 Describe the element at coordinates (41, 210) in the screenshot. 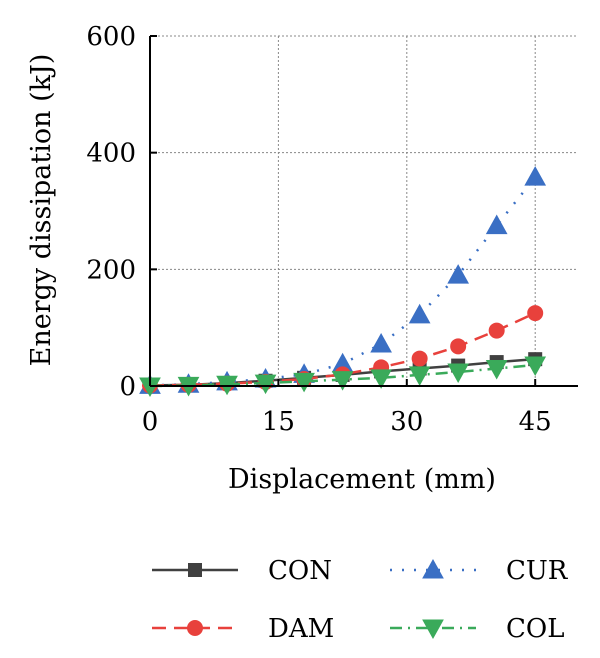

I see `y-axis-title: Energy dissipation (kJ)` at that location.